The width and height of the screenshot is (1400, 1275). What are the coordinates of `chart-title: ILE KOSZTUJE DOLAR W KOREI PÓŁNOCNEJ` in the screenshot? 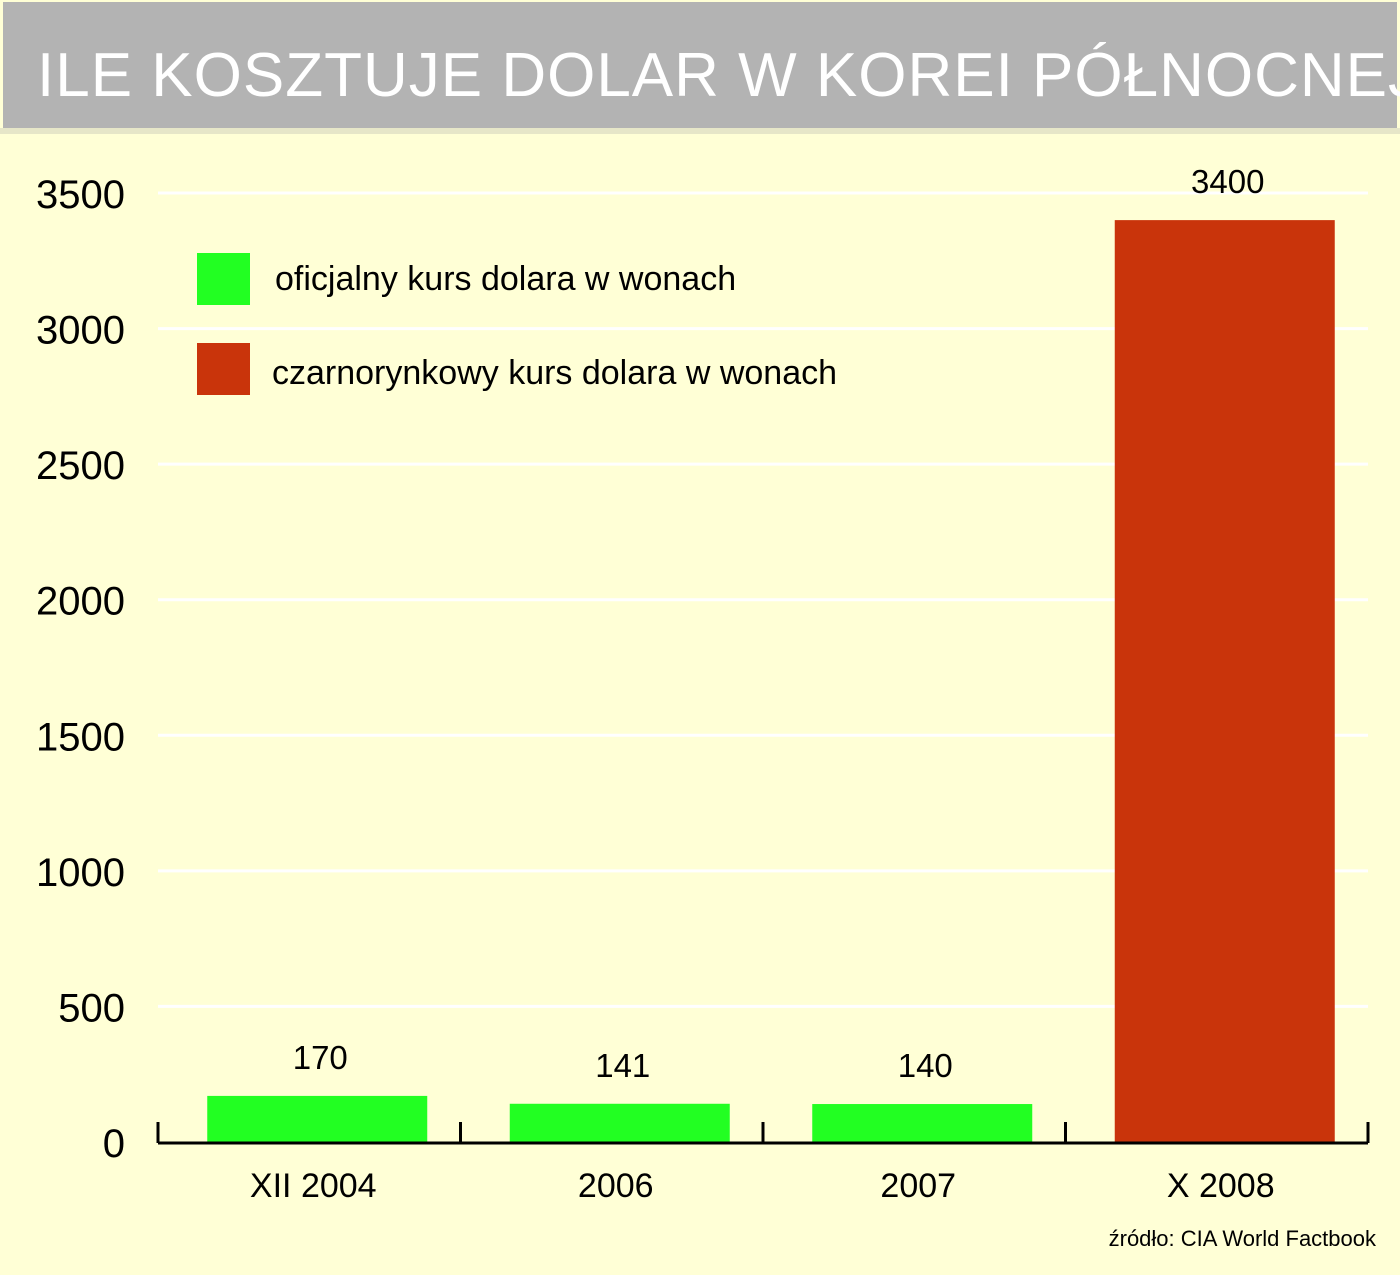 It's located at (718, 75).